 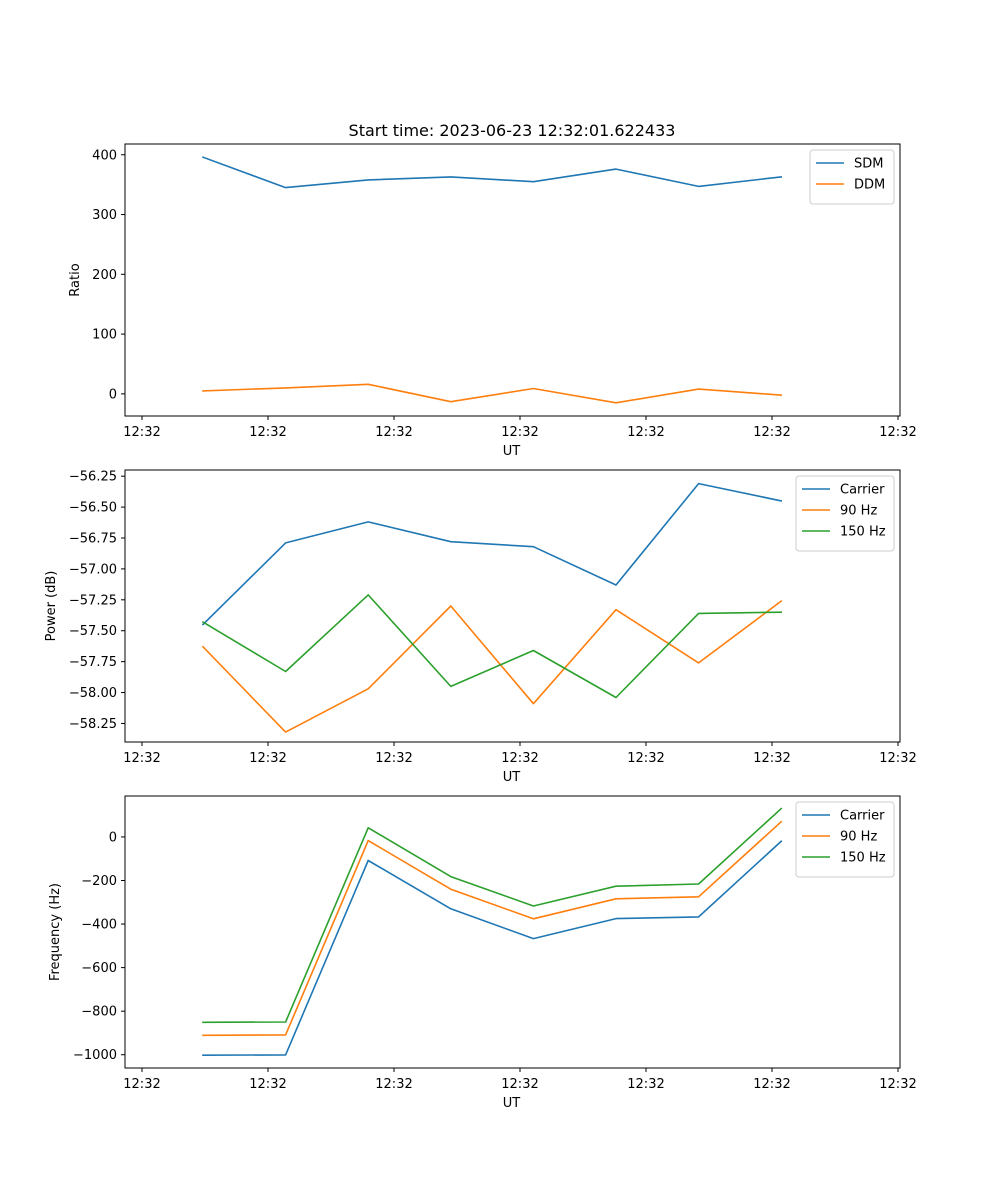 I want to click on series-line-ddm, so click(x=492, y=393).